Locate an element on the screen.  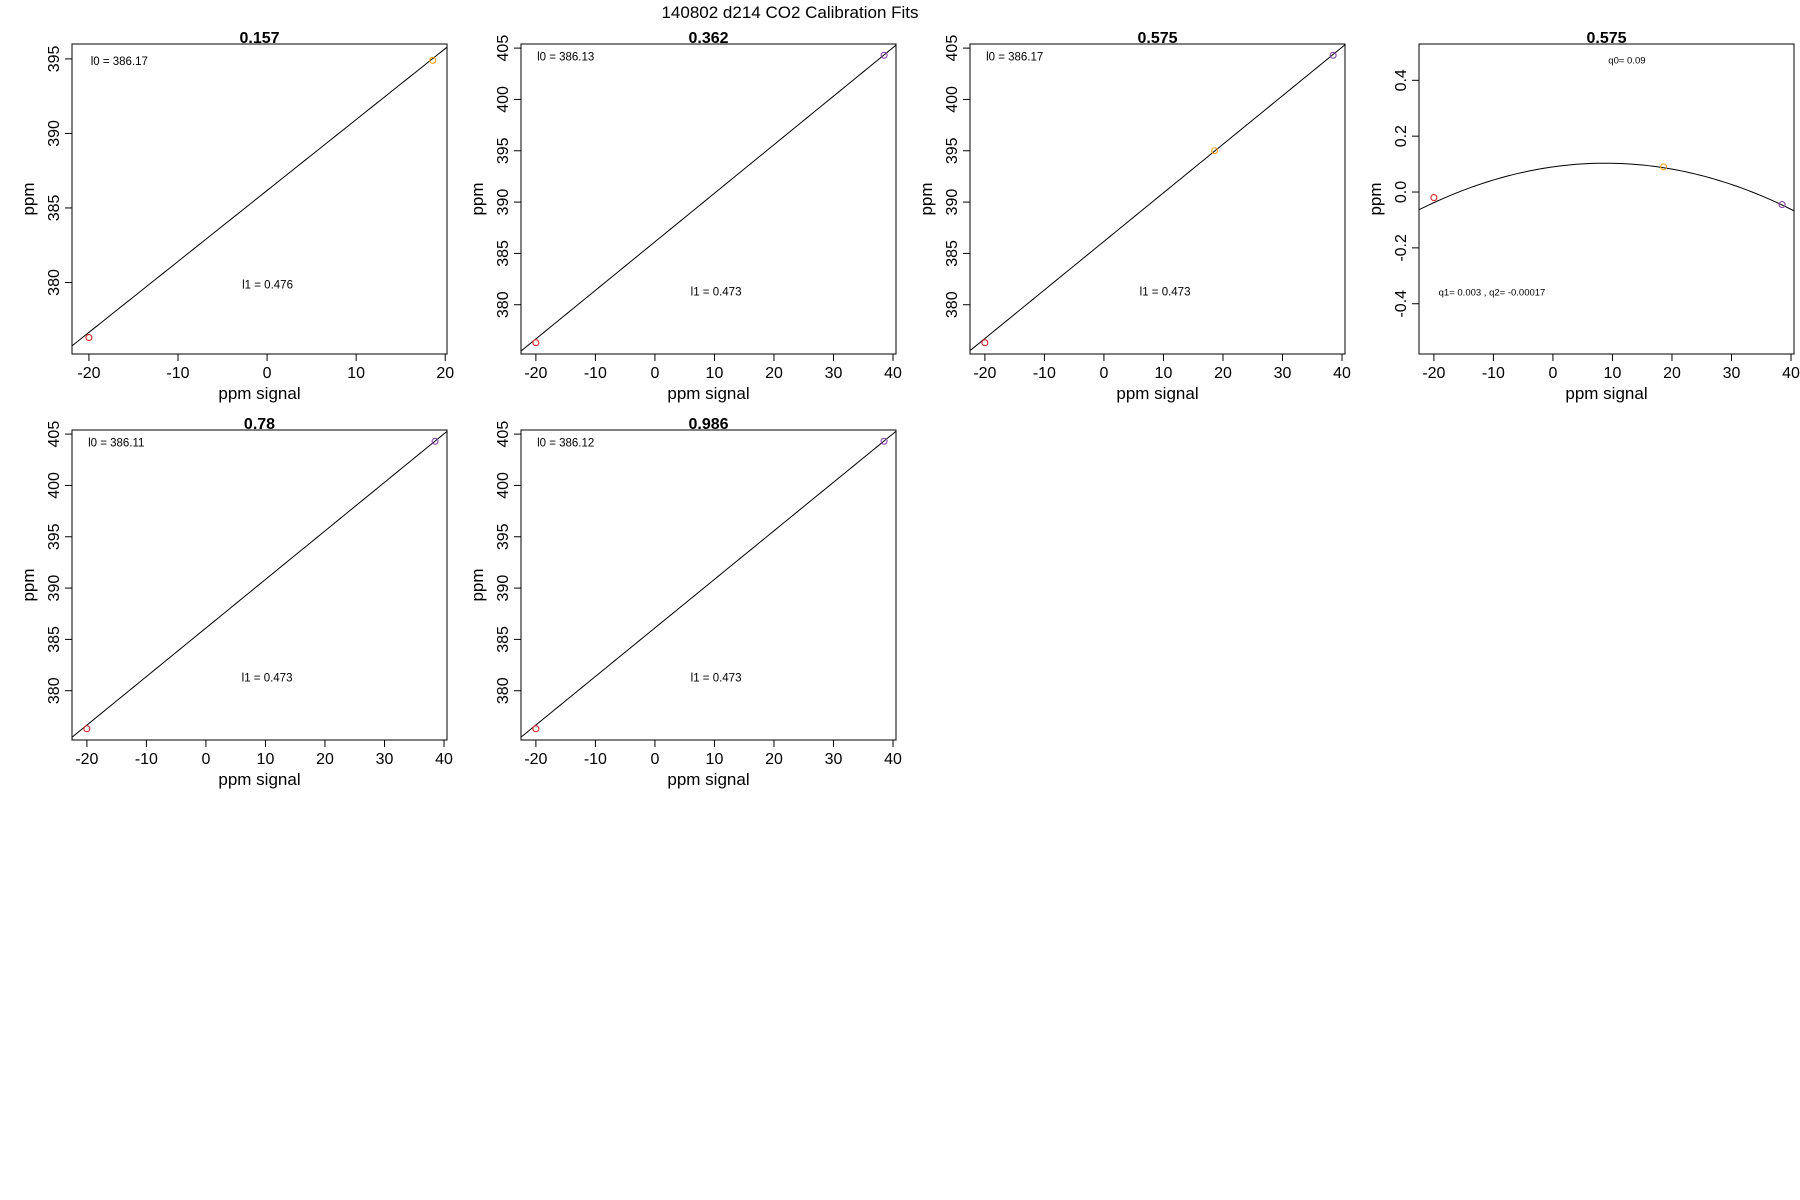
fit-annotation: l1 = 0.476 is located at coordinates (267, 285).